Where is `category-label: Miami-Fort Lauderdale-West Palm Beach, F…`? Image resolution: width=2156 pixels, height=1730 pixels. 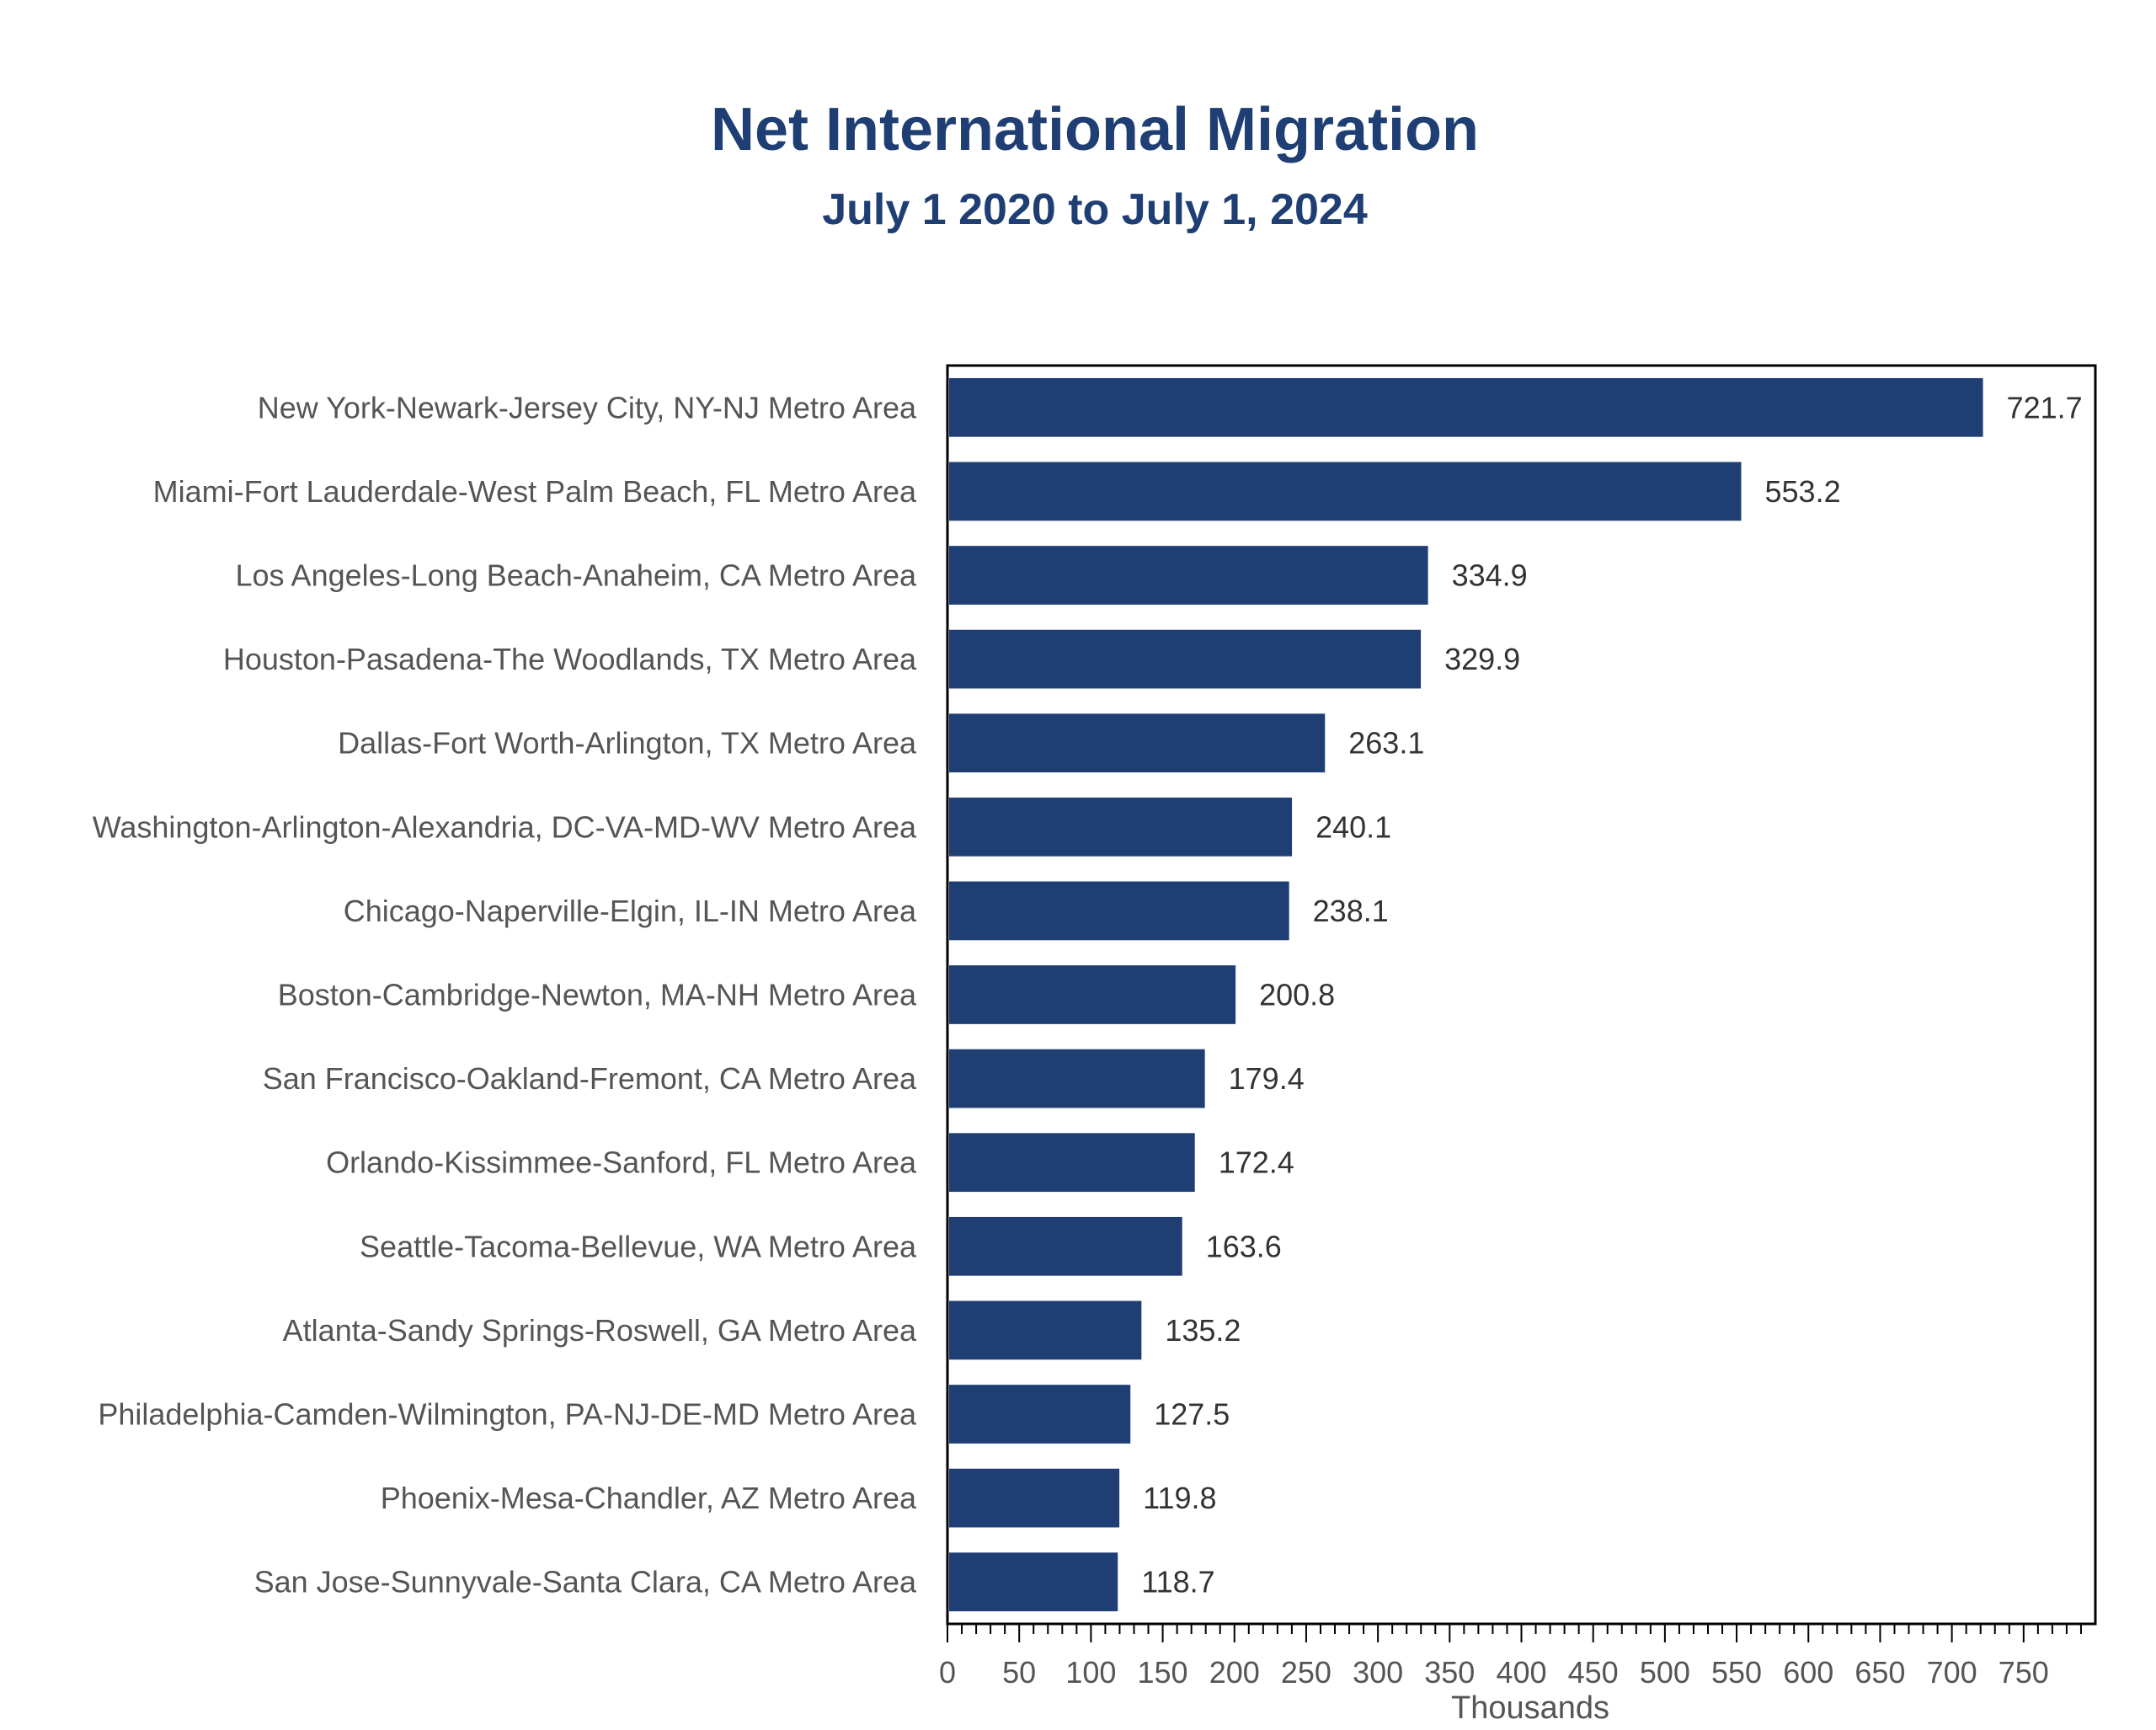 category-label: Miami-Fort Lauderdale-West Palm Beach, F… is located at coordinates (535, 492).